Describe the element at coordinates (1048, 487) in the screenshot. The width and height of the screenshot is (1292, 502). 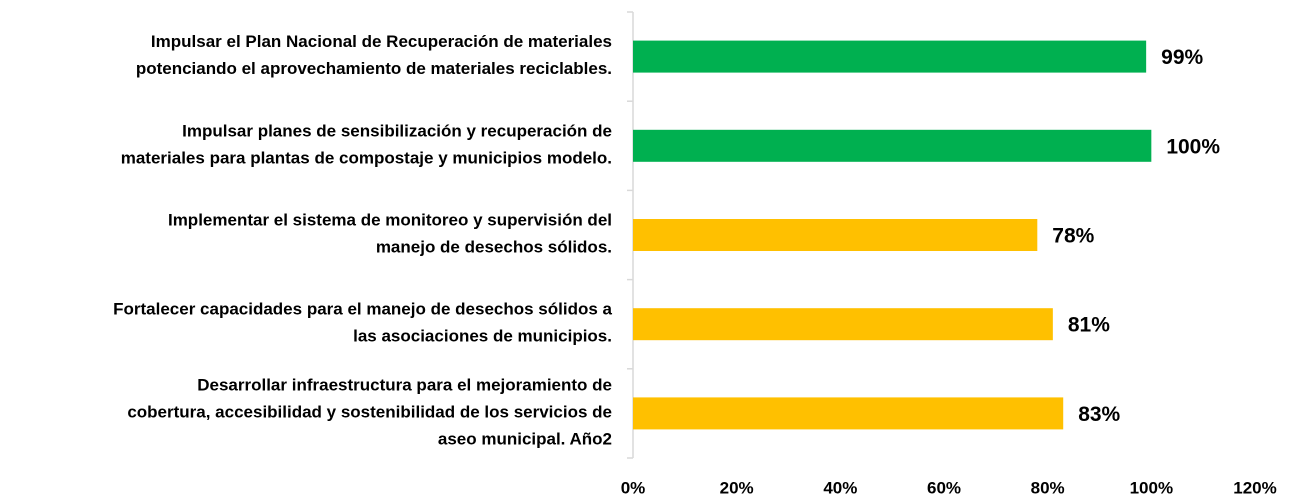
I see `x-tick-label: 80%` at that location.